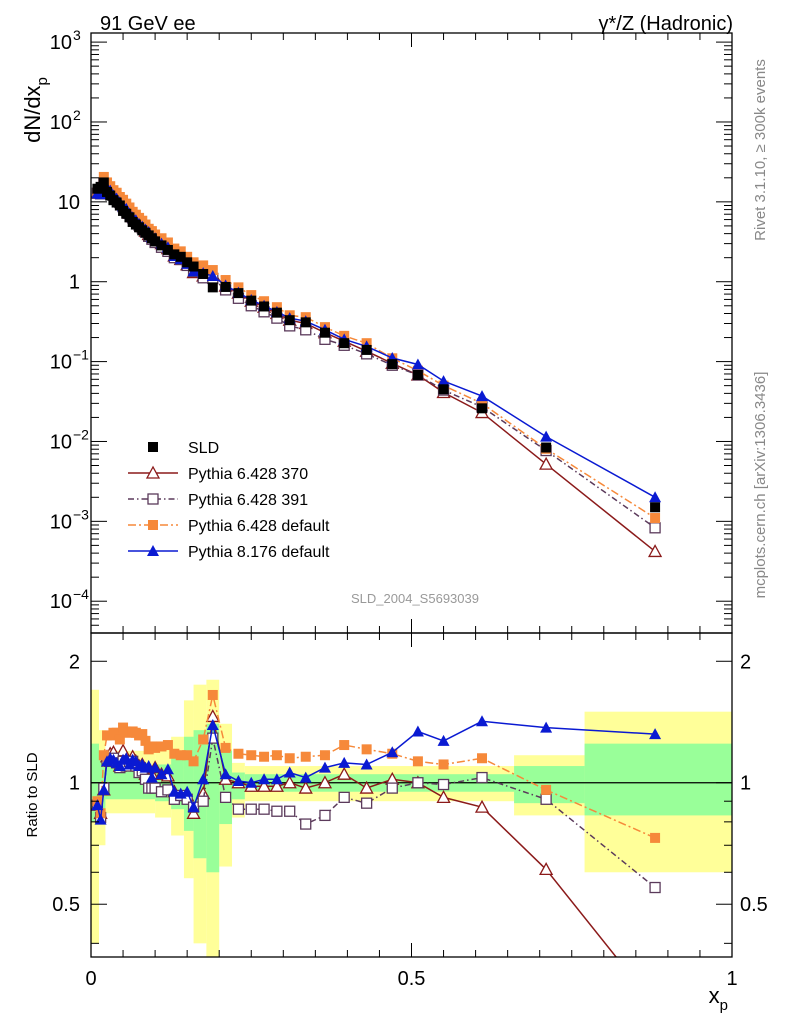 This screenshot has width=786, height=1024. Describe the element at coordinates (745, 662) in the screenshot. I see `ratio-y-tick-label-right: 2` at that location.